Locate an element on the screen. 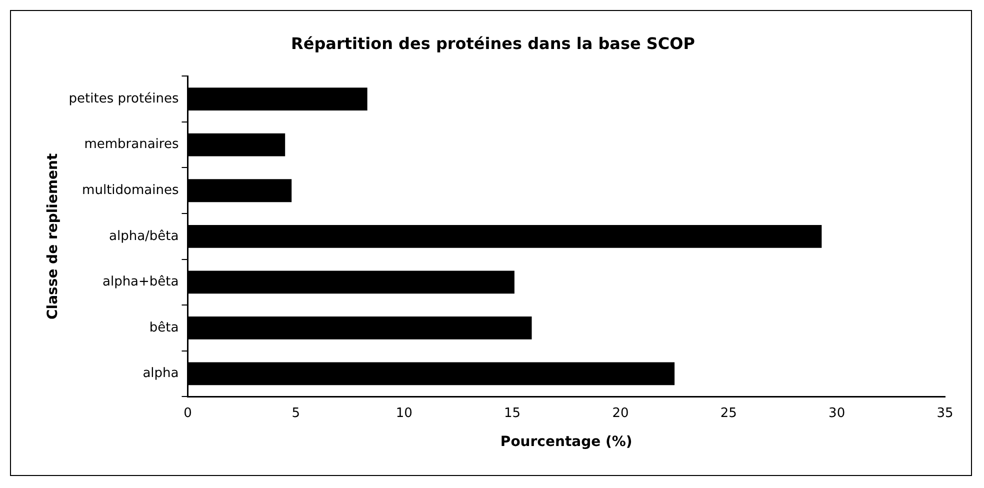  chart-title: Répartition des protéines dans la base SCOP is located at coordinates (493, 43).